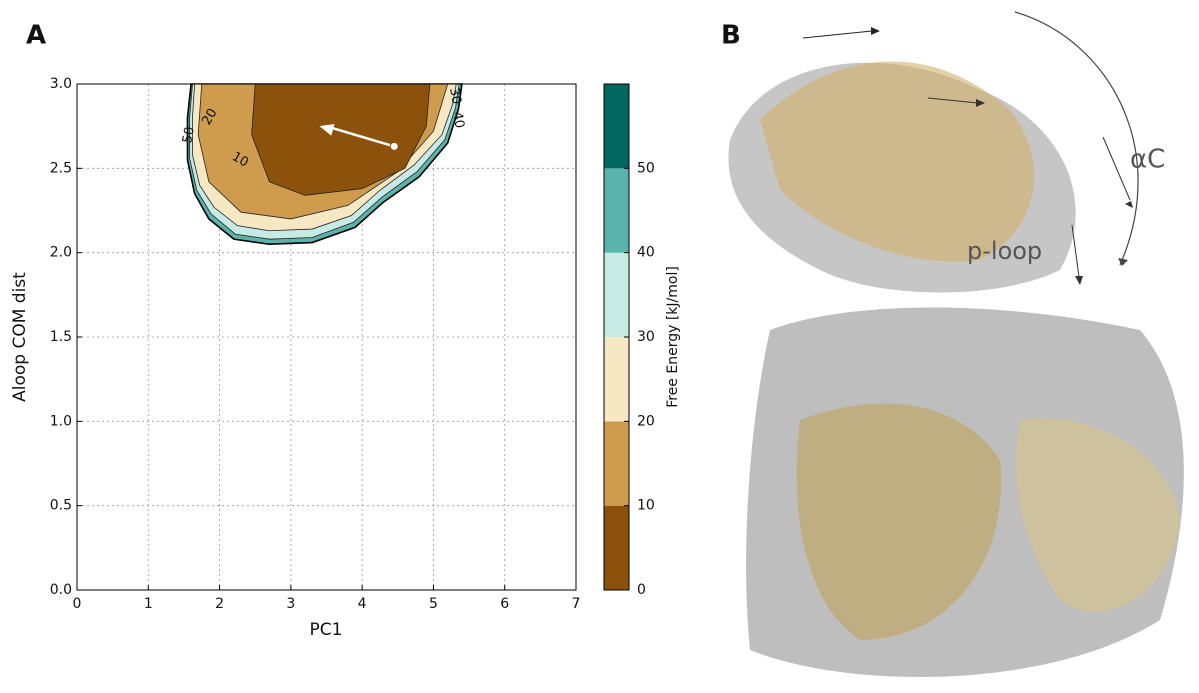 The height and width of the screenshot is (693, 1199). Describe the element at coordinates (646, 337) in the screenshot. I see `colorbar-tick-label: 30` at that location.